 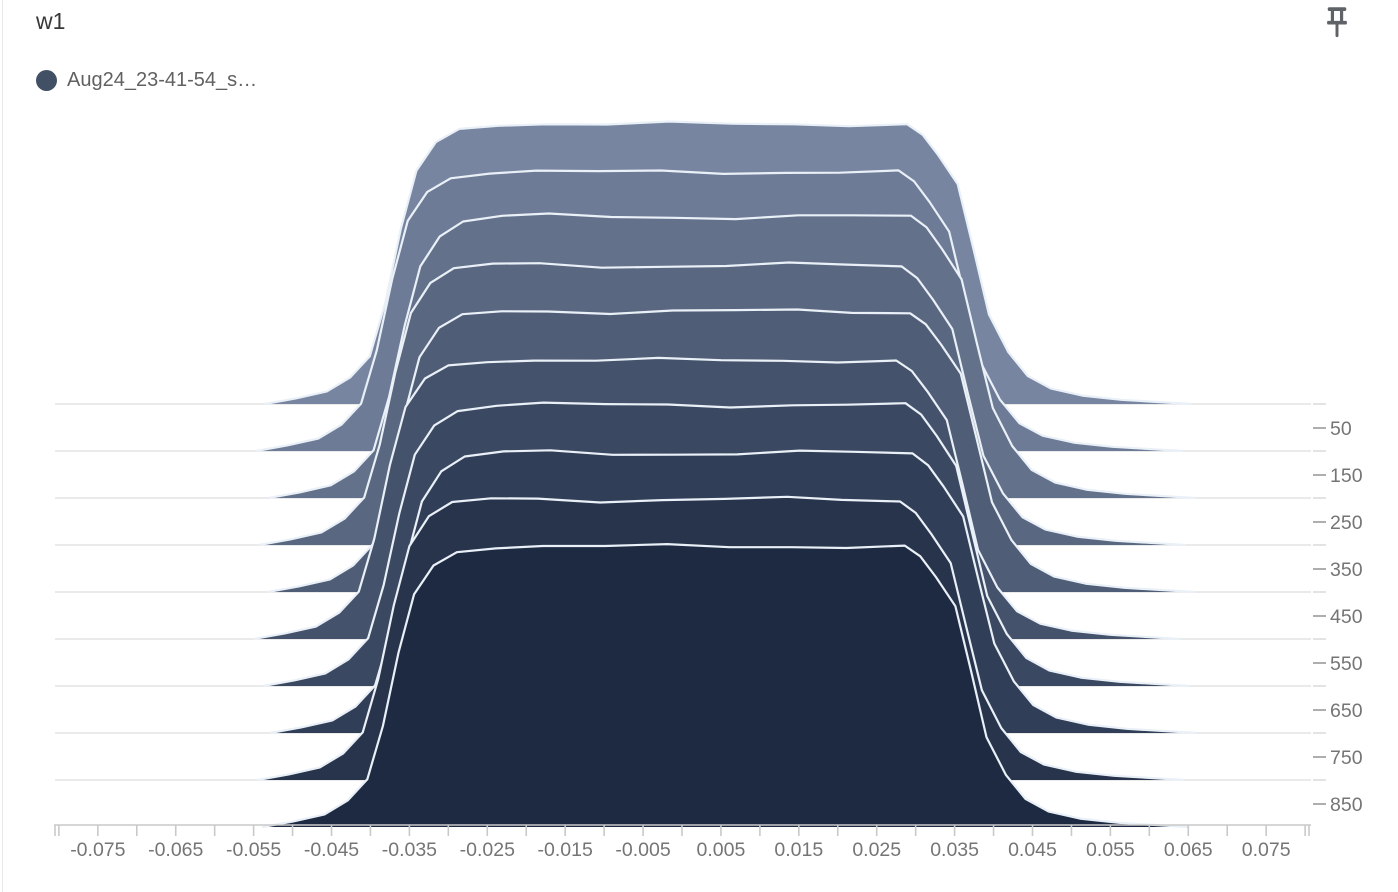 What do you see at coordinates (798, 850) in the screenshot?
I see `x-axis-tick-label: 0.015` at bounding box center [798, 850].